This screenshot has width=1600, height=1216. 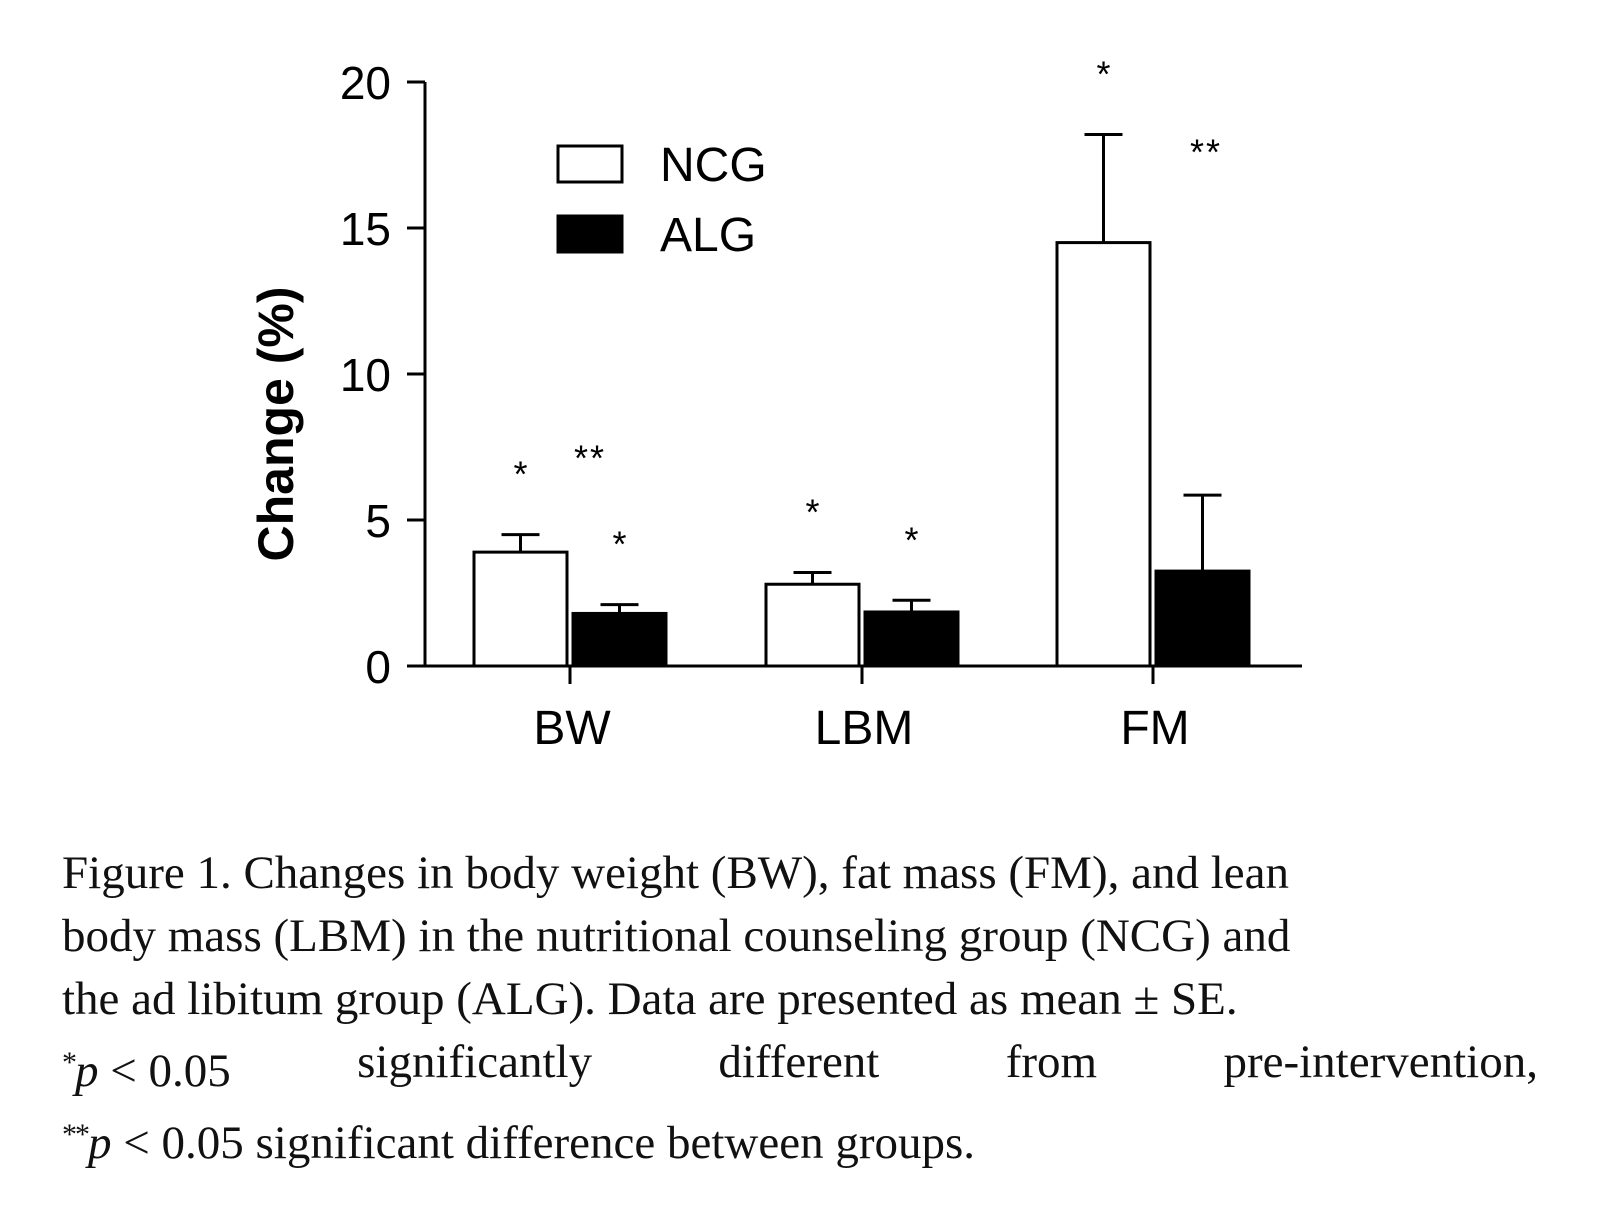 I want to click on caption-word: from, so click(x=1051, y=1062).